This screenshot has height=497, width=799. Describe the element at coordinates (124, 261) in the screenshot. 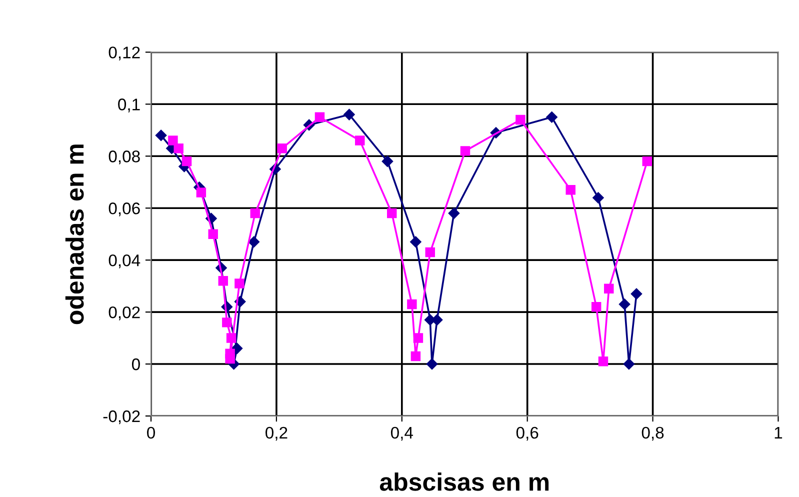

I see `y-tick-label: 0,04` at that location.